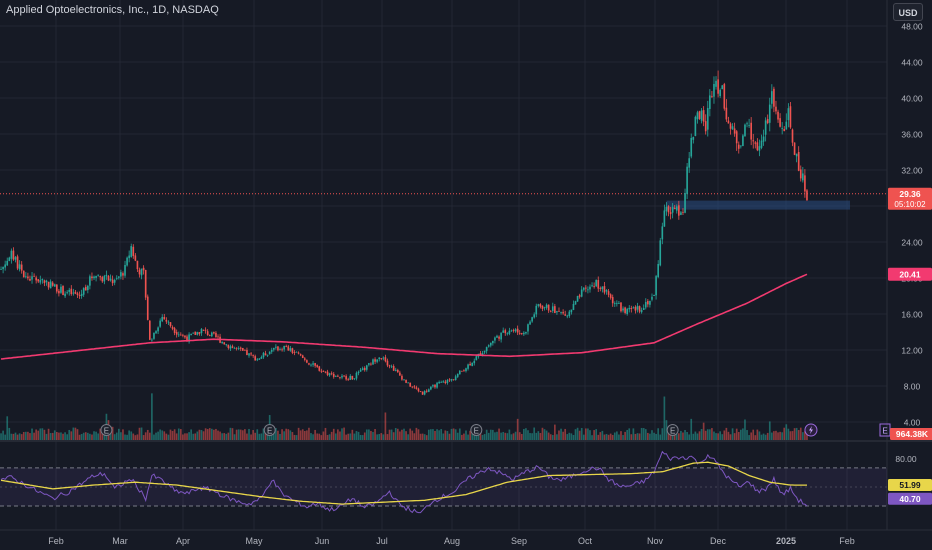  Describe the element at coordinates (910, 274) in the screenshot. I see `ma-value-tag-text: 20.41` at that location.